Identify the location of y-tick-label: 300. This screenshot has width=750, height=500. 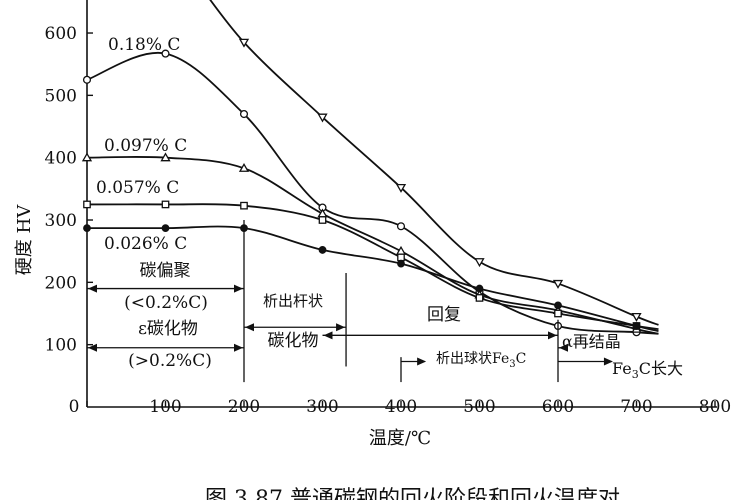
(61, 221).